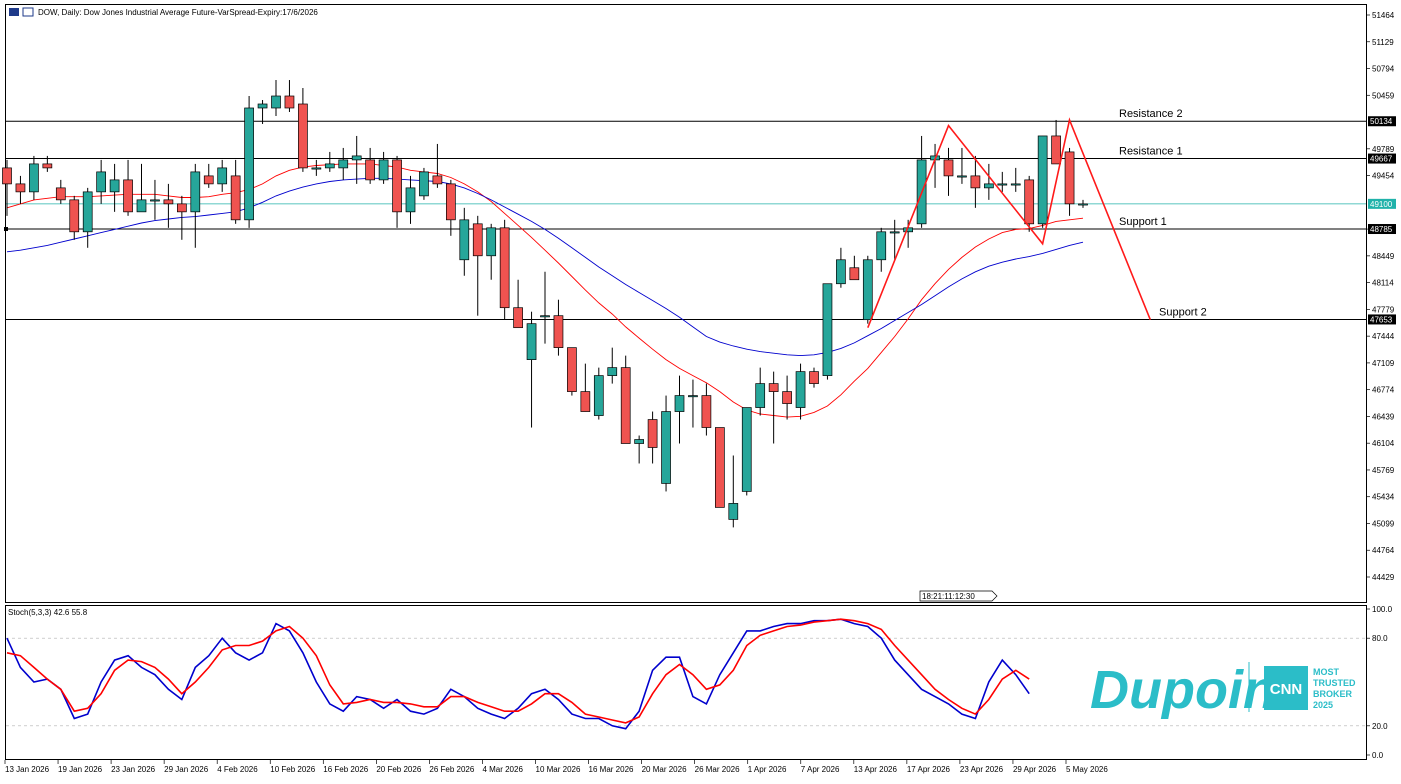 Image resolution: width=1401 pixels, height=784 pixels. Describe the element at coordinates (1383, 390) in the screenshot. I see `price-tick-label: 46774` at that location.